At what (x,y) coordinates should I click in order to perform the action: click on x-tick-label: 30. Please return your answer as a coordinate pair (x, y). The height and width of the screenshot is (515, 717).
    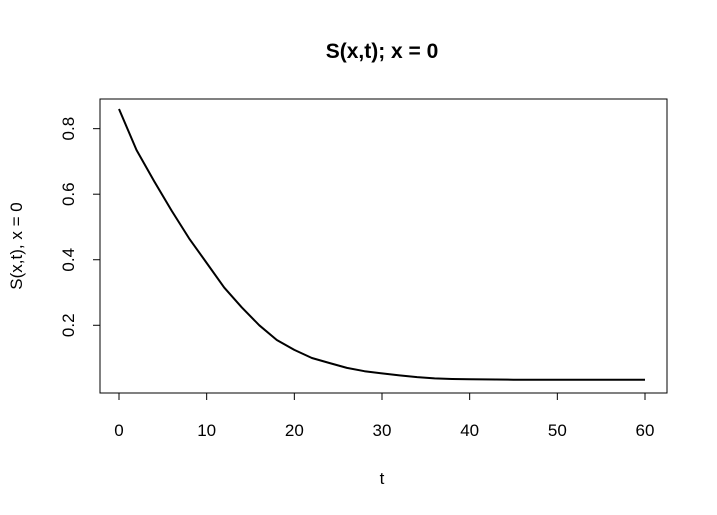
    Looking at the image, I should click on (382, 430).